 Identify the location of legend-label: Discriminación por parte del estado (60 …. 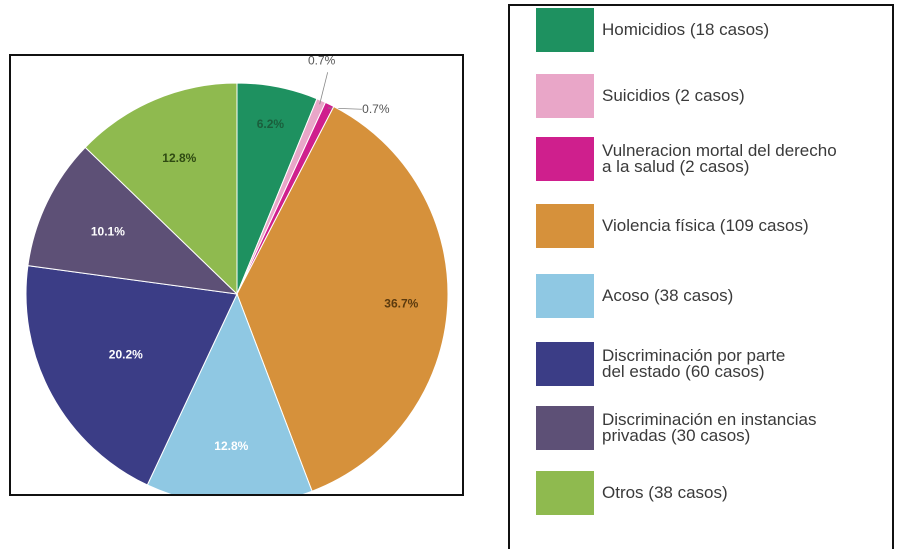
(694, 363).